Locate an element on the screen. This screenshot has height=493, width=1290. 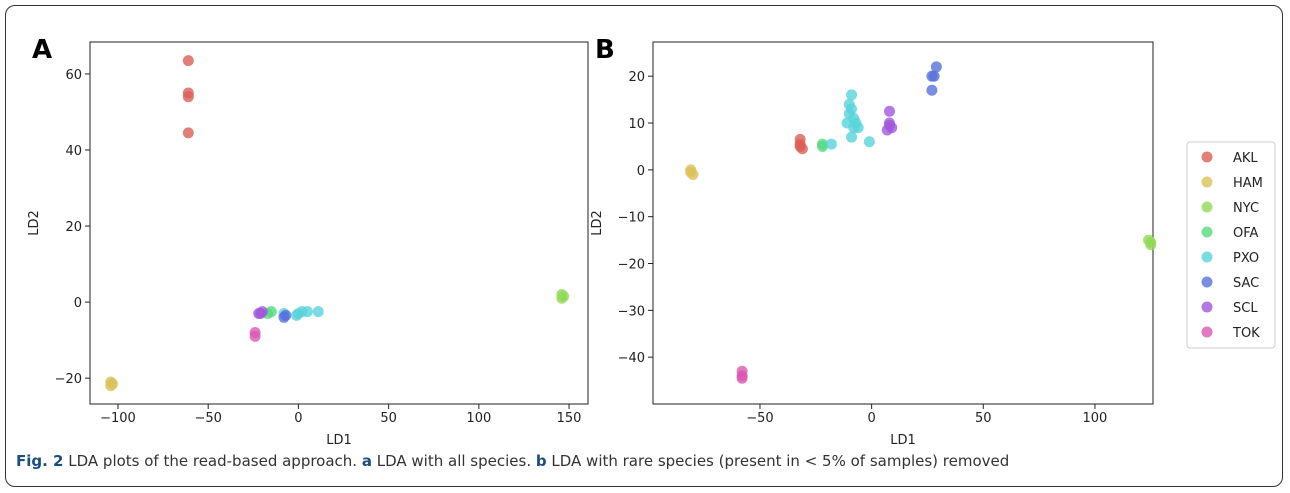
y-tick-label: 10 is located at coordinates (636, 124).